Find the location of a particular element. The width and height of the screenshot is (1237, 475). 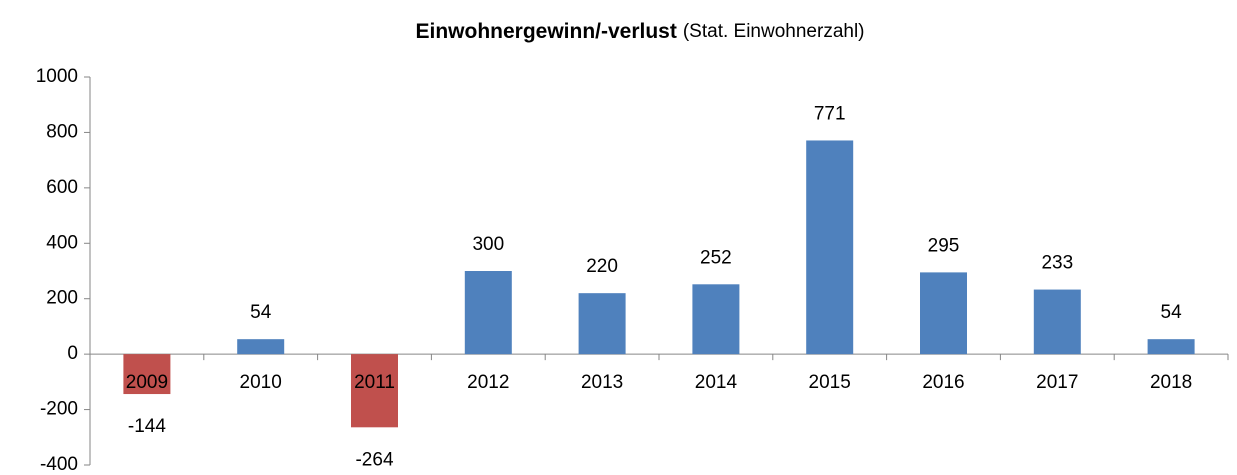

data-label: 295 is located at coordinates (944, 245).